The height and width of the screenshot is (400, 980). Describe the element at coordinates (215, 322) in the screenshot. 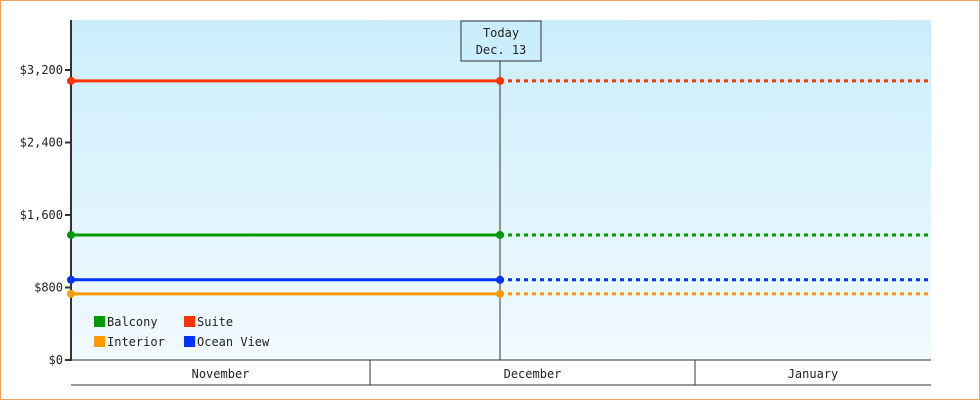

I see `legend-label: Suite` at that location.